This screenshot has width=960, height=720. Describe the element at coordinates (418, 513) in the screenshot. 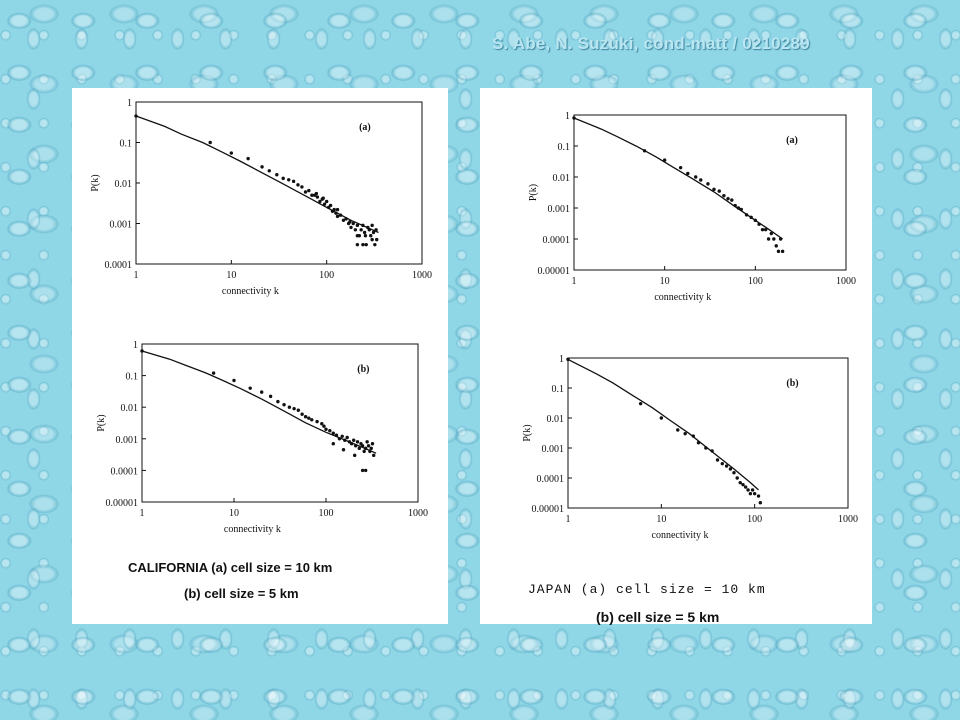

I see `x-tick-label: 1000` at that location.